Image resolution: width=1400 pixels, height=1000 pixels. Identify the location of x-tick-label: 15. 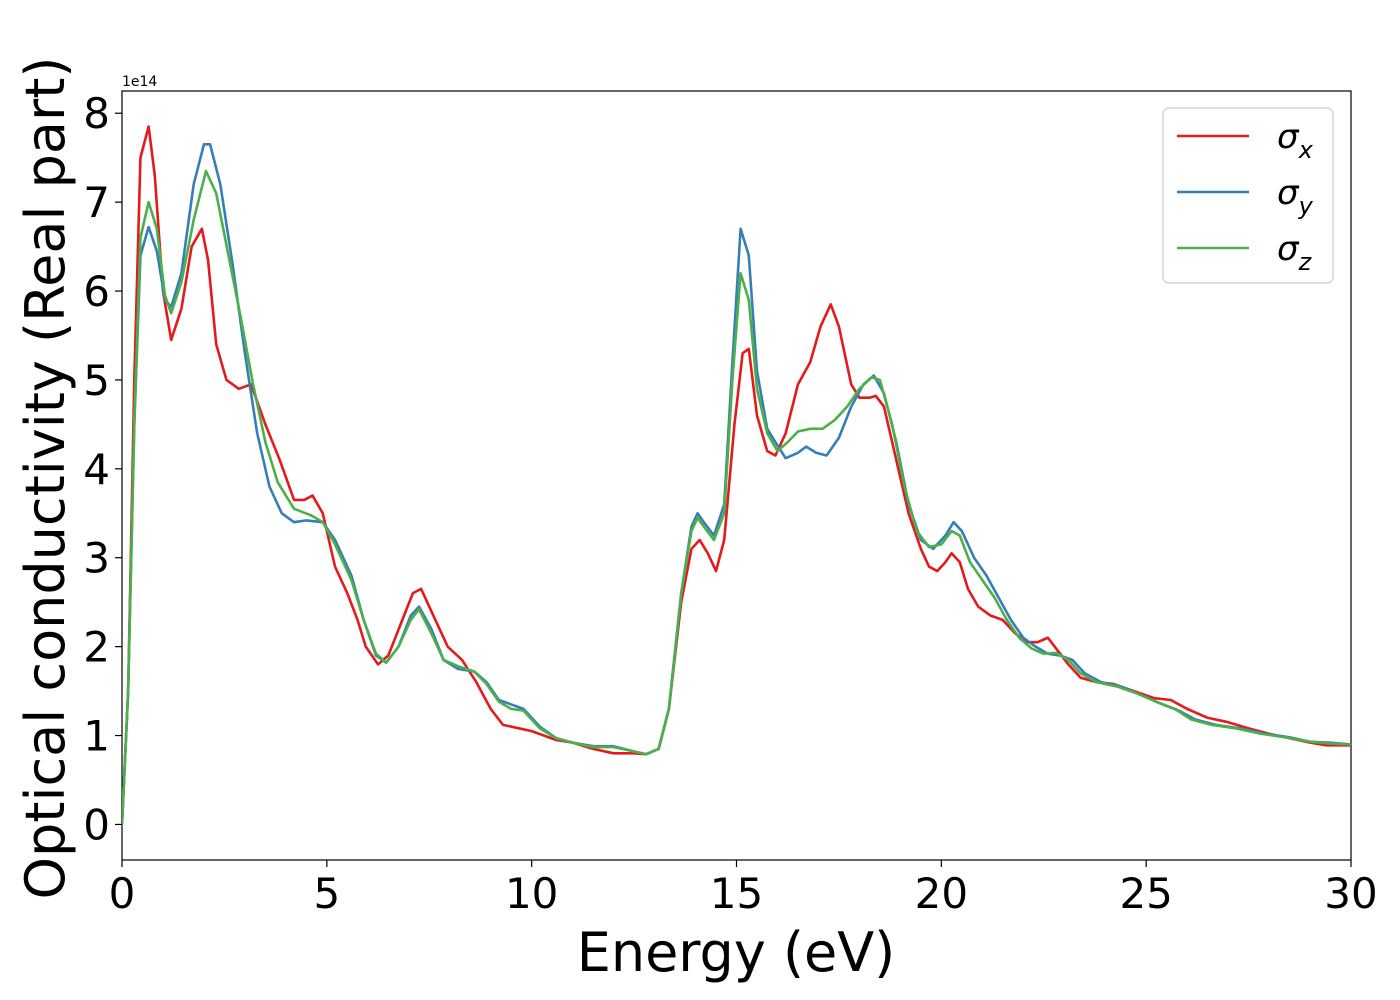
(736, 893).